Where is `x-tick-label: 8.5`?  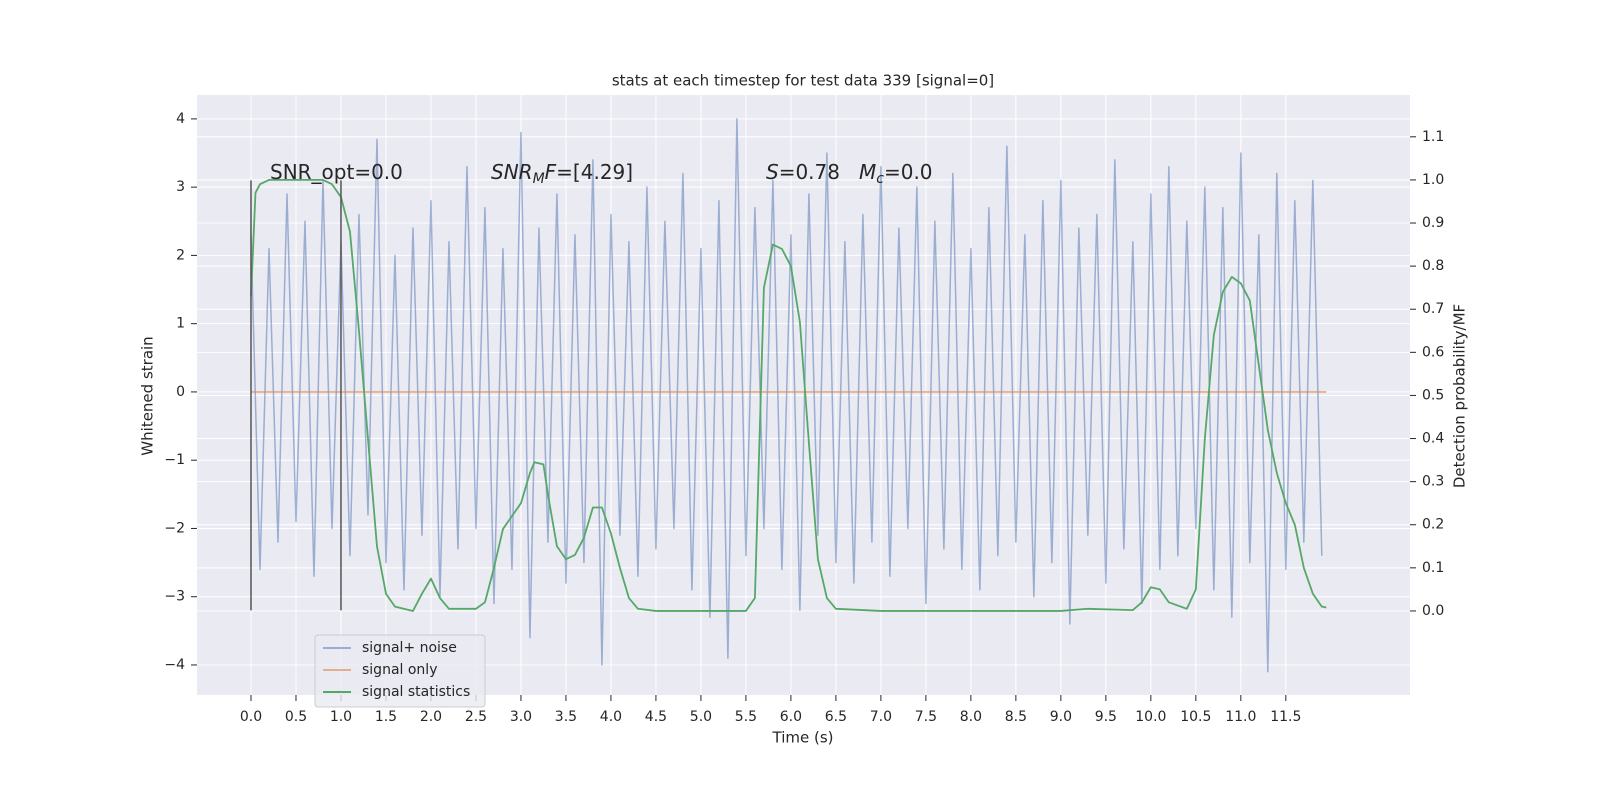
x-tick-label: 8.5 is located at coordinates (1016, 717).